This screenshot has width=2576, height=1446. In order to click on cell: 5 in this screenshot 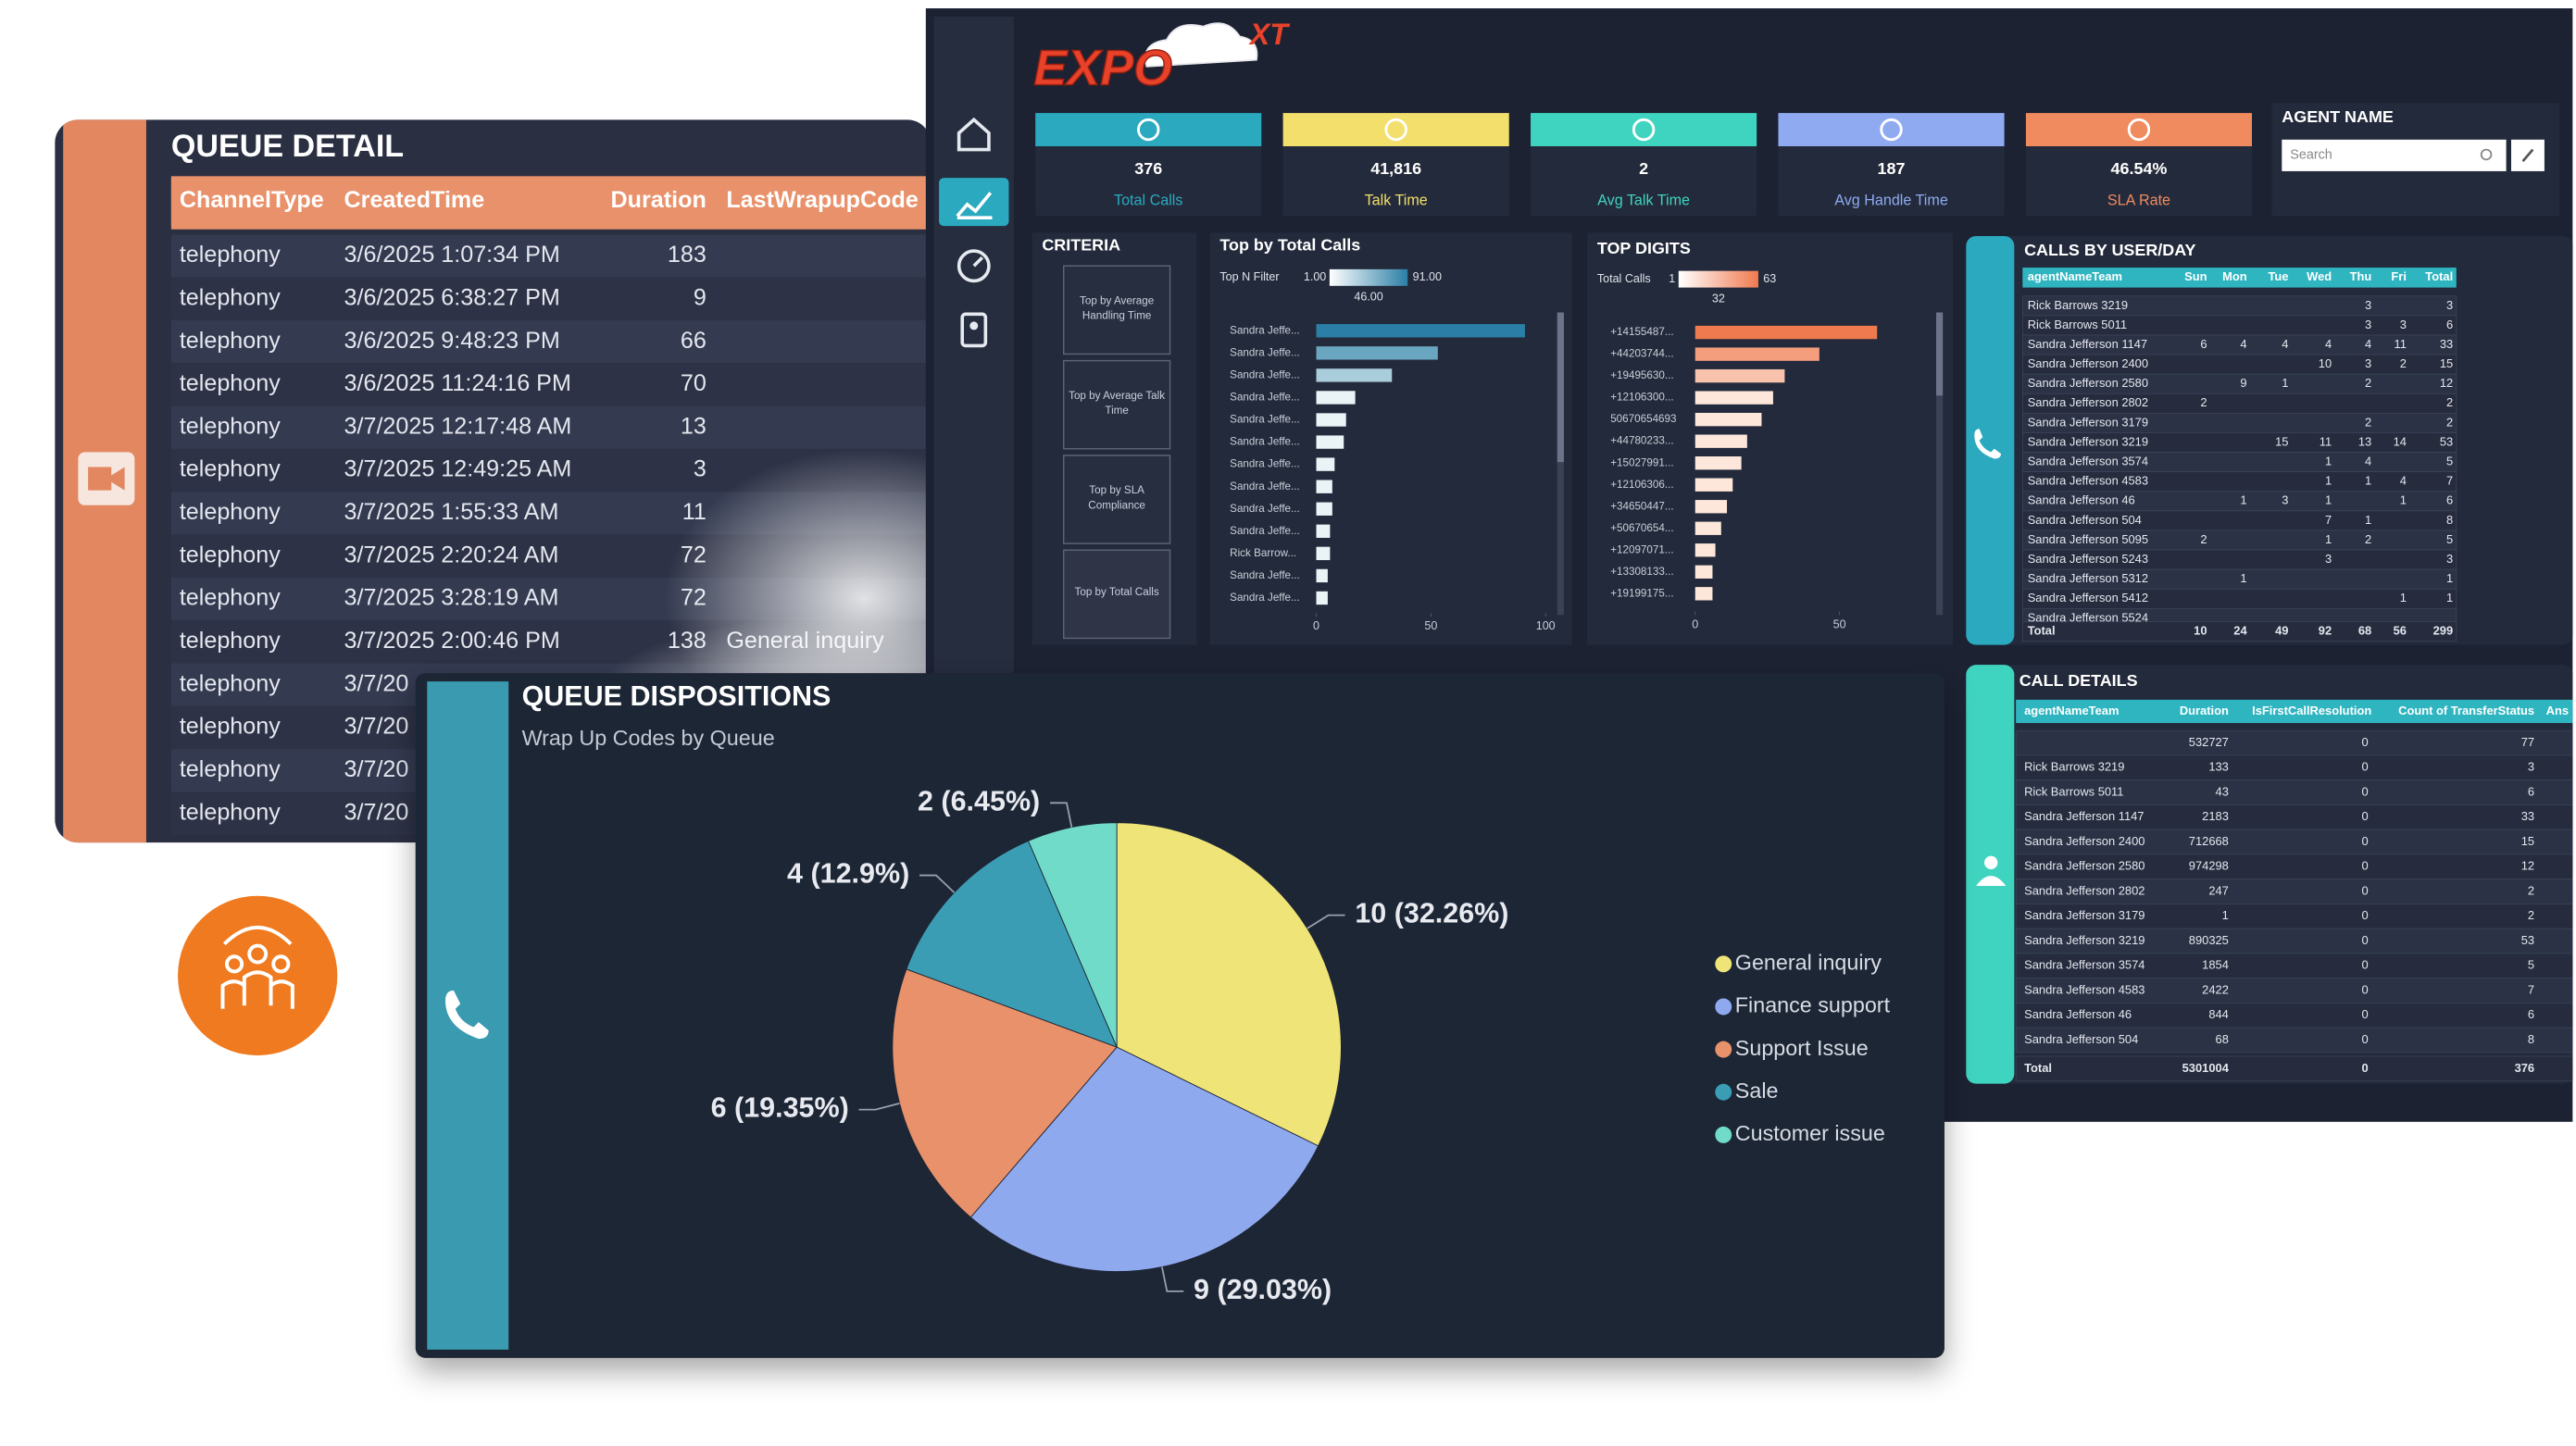, I will do `click(2531, 965)`.